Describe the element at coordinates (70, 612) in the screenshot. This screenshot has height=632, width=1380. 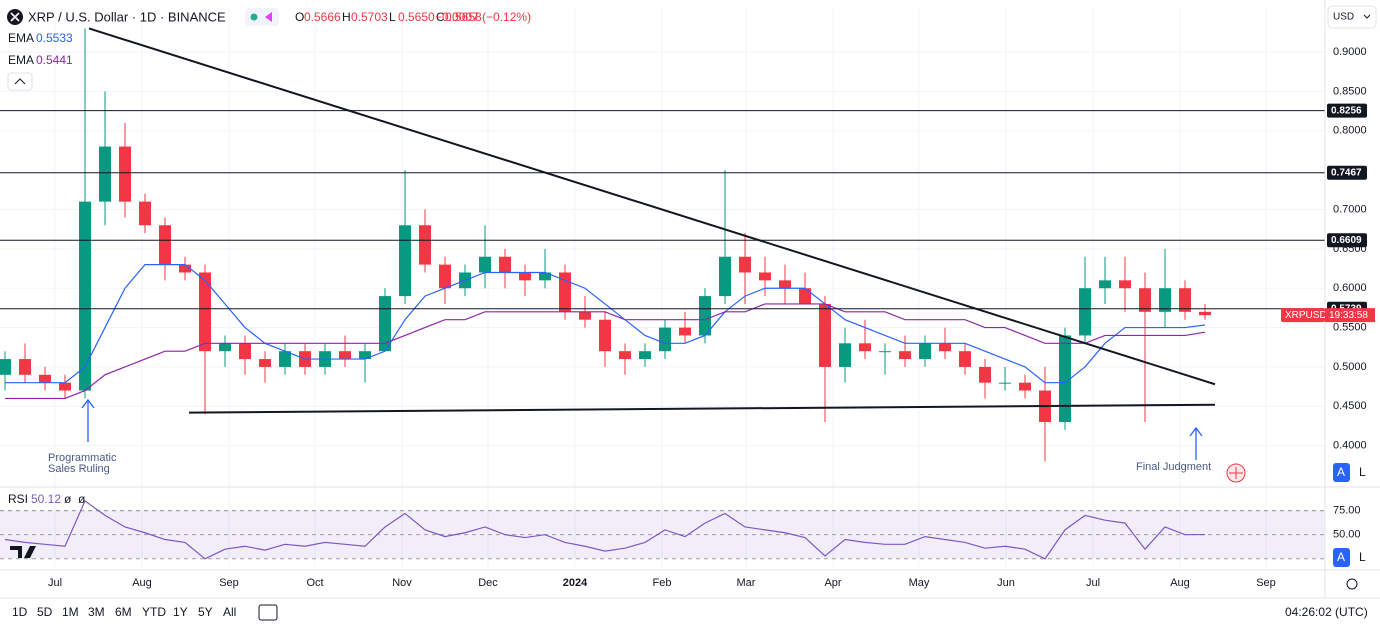
I see `range-button: 1M` at that location.